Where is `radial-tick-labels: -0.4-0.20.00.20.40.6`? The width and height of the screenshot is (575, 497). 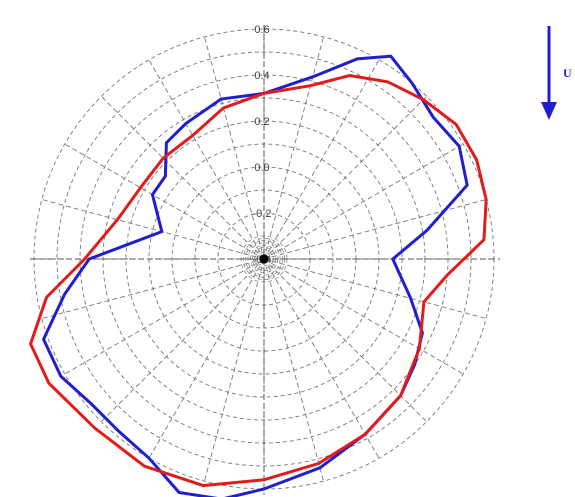
radial-tick-labels: -0.4-0.20.00.20.40.6 is located at coordinates (262, 145).